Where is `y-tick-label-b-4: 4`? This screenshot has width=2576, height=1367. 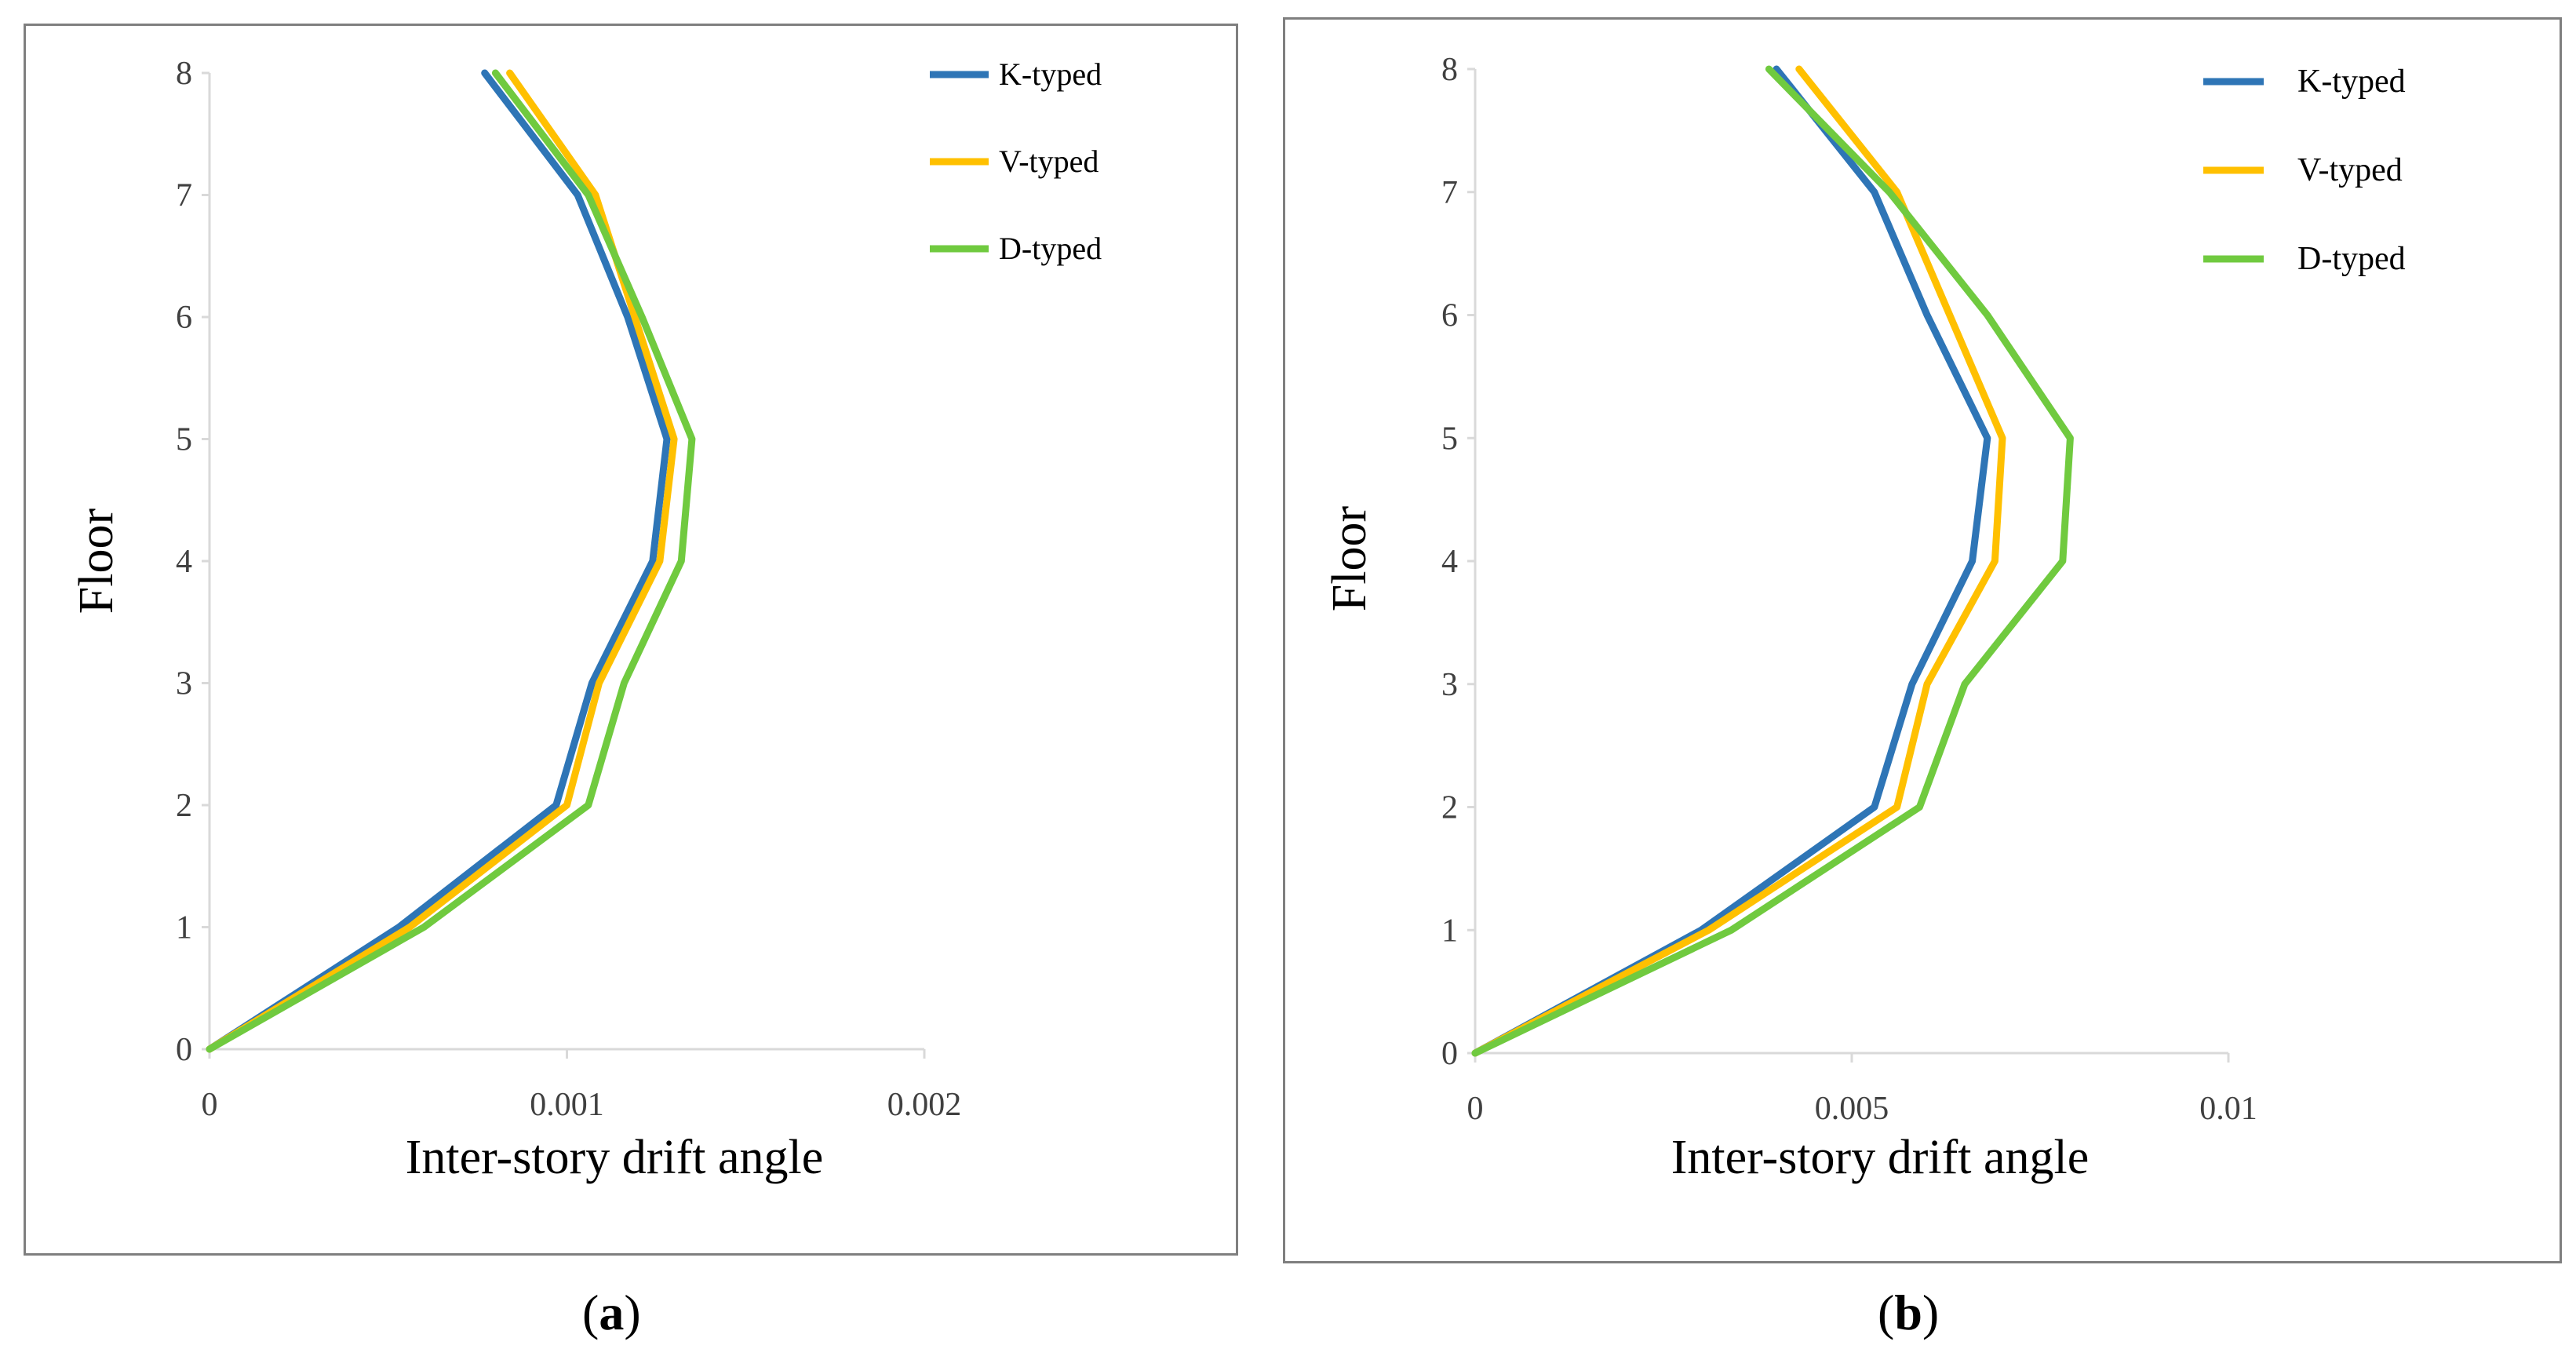
y-tick-label-b-4: 4 is located at coordinates (1449, 562).